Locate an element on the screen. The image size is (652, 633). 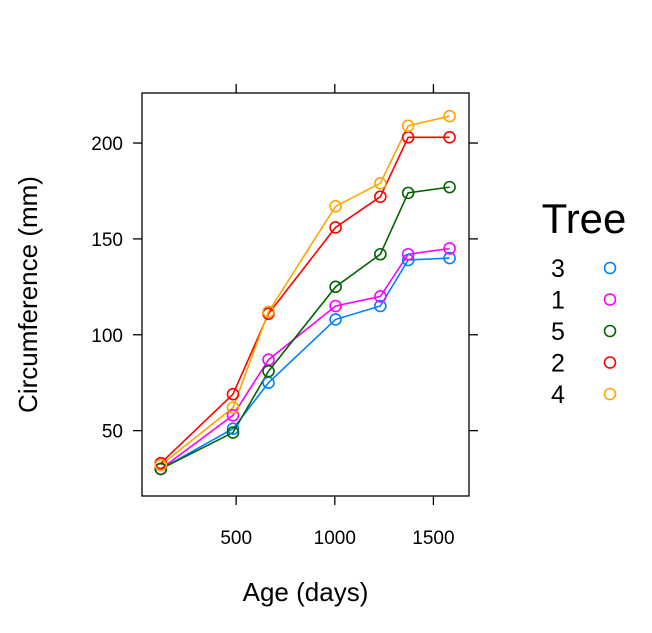
legend-label-1: 1 is located at coordinates (558, 301).